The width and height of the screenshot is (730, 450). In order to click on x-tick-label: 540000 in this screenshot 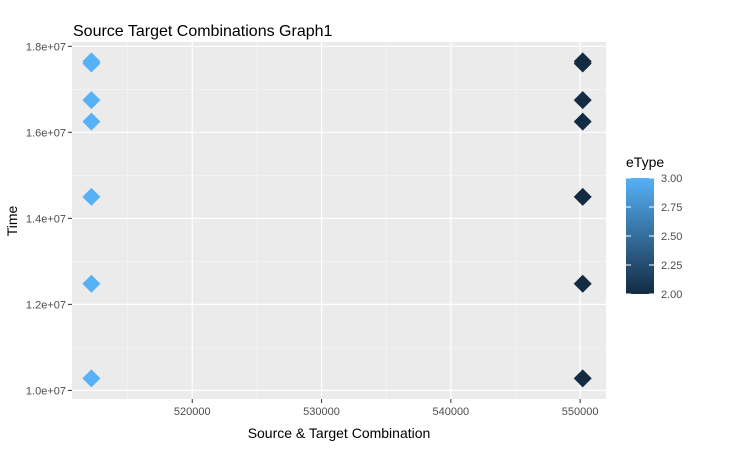, I will do `click(450, 412)`.